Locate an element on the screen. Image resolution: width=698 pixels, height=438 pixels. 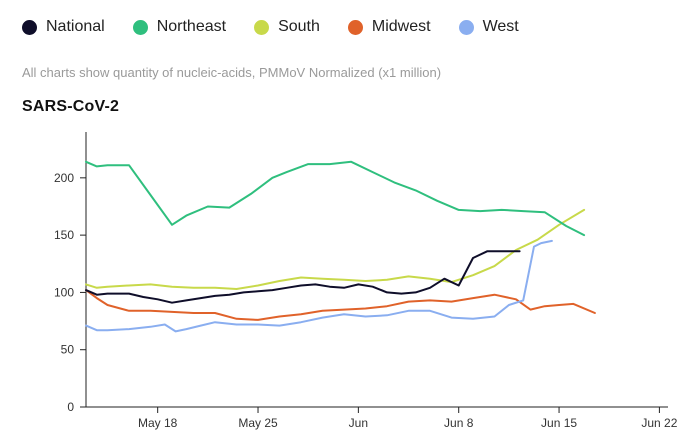
legend-item-west: West is located at coordinates (488, 27).